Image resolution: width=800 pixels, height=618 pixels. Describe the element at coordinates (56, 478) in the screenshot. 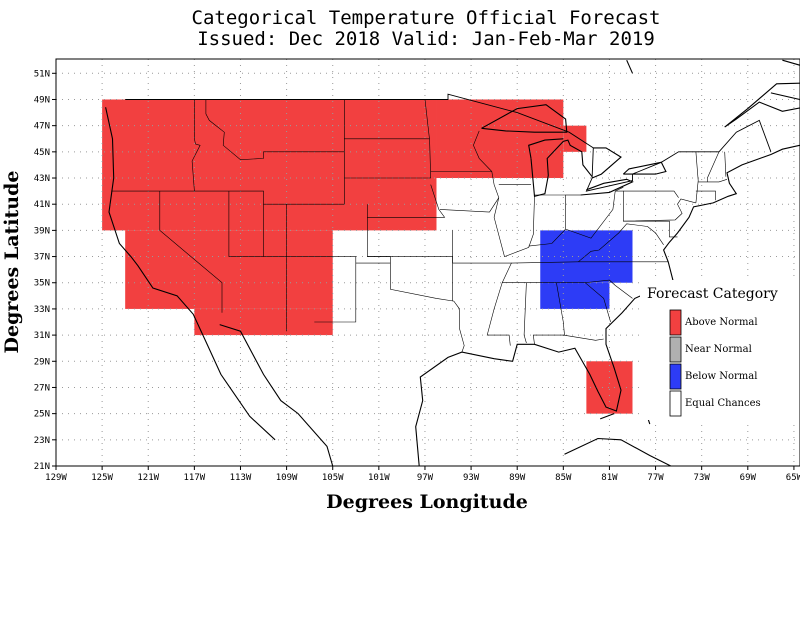

I see `x-tick-label: 129W` at that location.